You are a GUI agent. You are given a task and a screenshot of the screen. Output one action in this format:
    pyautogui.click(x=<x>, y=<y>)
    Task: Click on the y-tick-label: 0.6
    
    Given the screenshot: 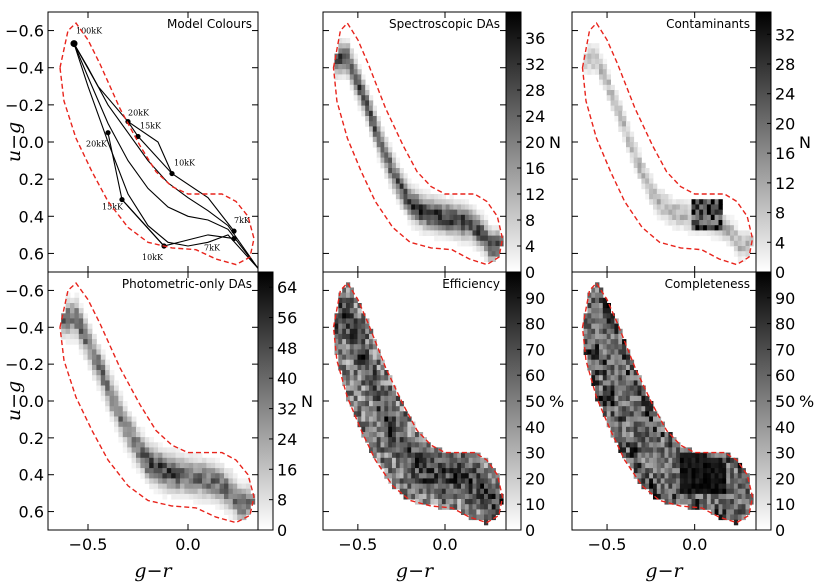 What is the action you would take?
    pyautogui.click(x=31, y=253)
    